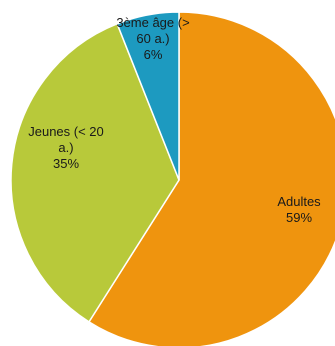 The image size is (335, 346). Describe the element at coordinates (152, 22) in the screenshot. I see `slice-label-line: 3ème âge (>` at that location.